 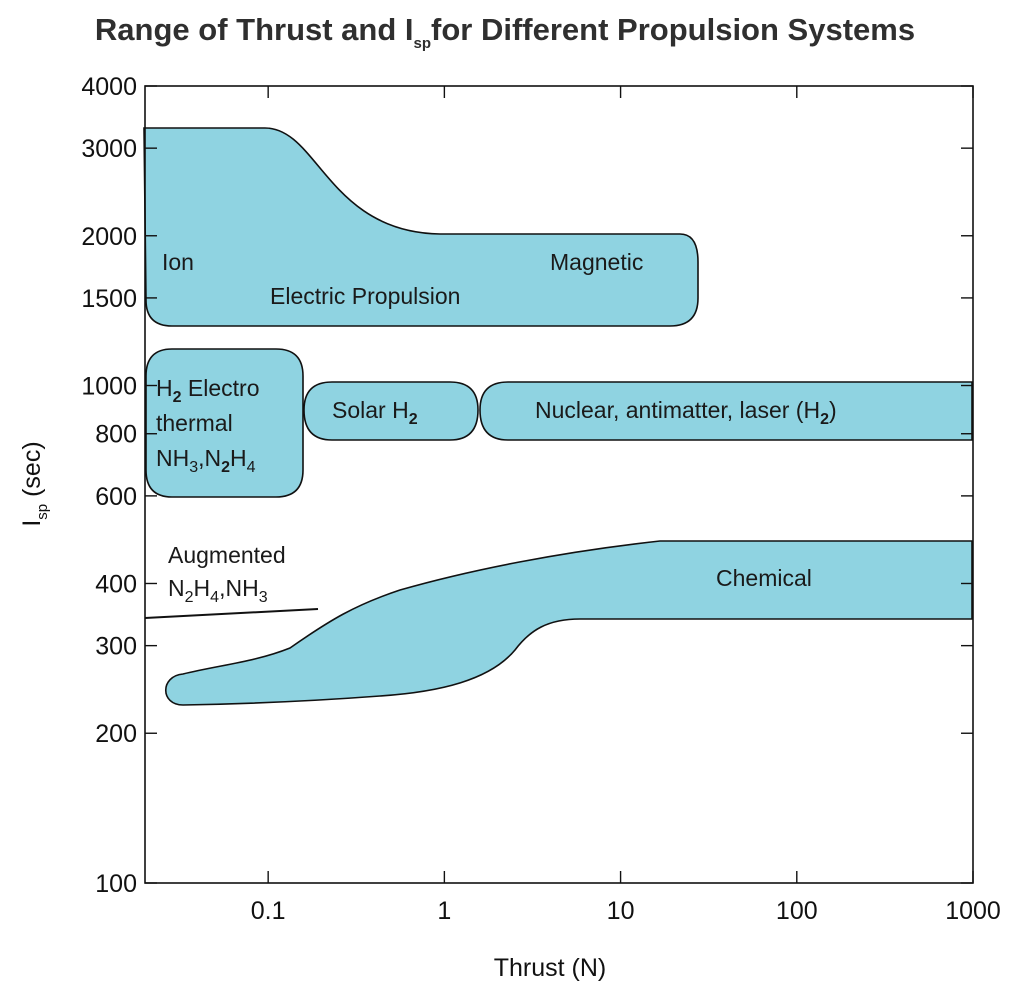 What do you see at coordinates (218, 590) in the screenshot?
I see `augmented-label-line2: N2H4,NH3` at bounding box center [218, 590].